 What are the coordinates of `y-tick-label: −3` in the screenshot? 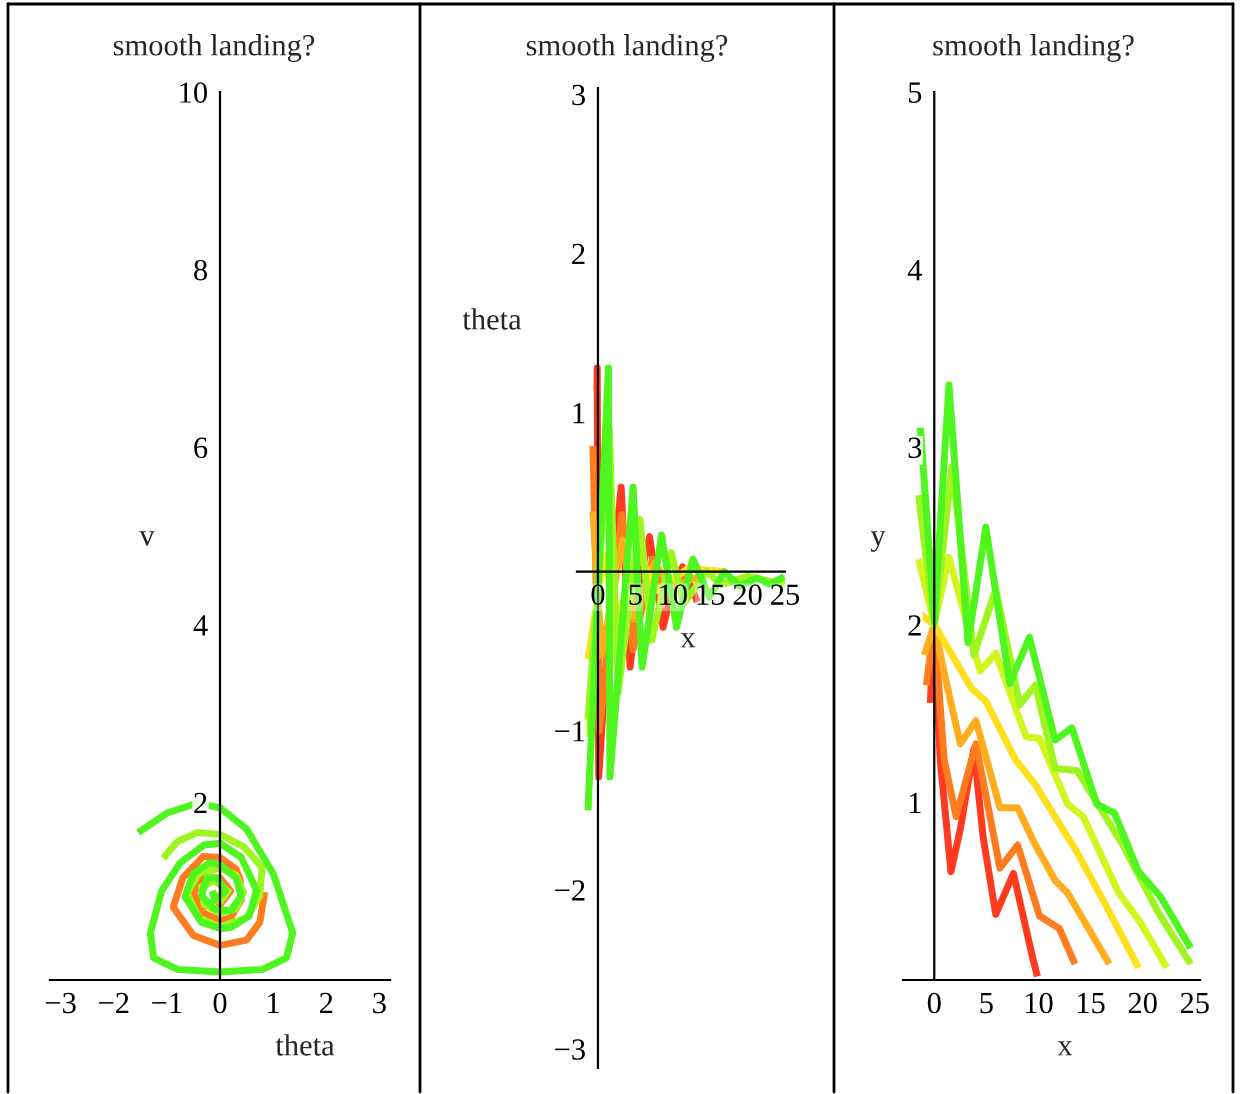 It's located at (570, 1049).